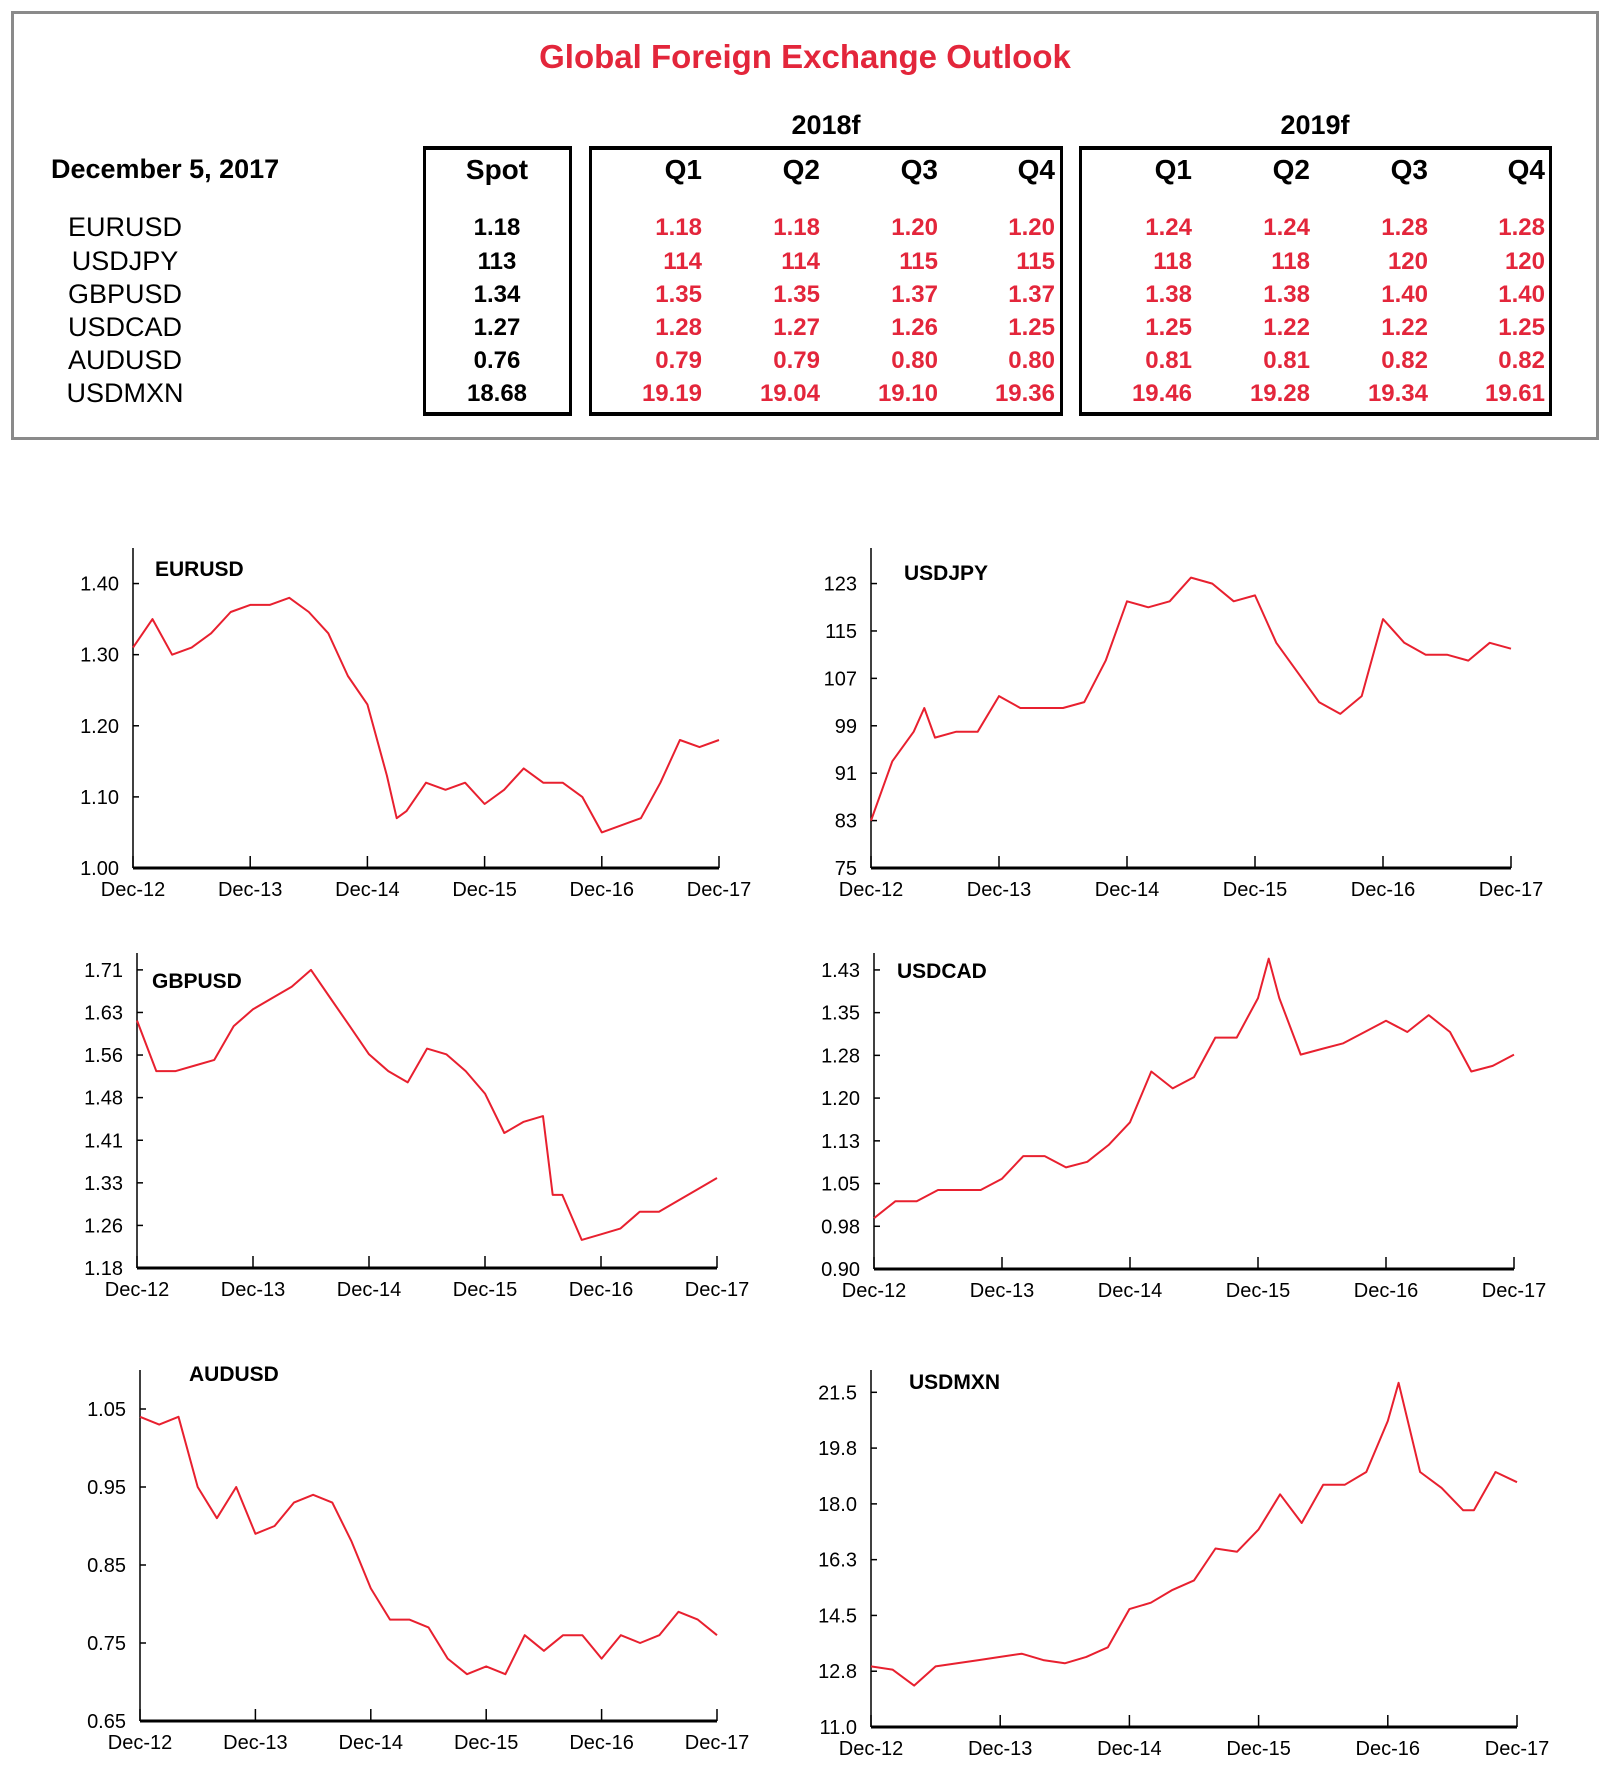 The height and width of the screenshot is (1788, 1610). What do you see at coordinates (837, 1449) in the screenshot?
I see `y-tick-label: 19.8` at bounding box center [837, 1449].